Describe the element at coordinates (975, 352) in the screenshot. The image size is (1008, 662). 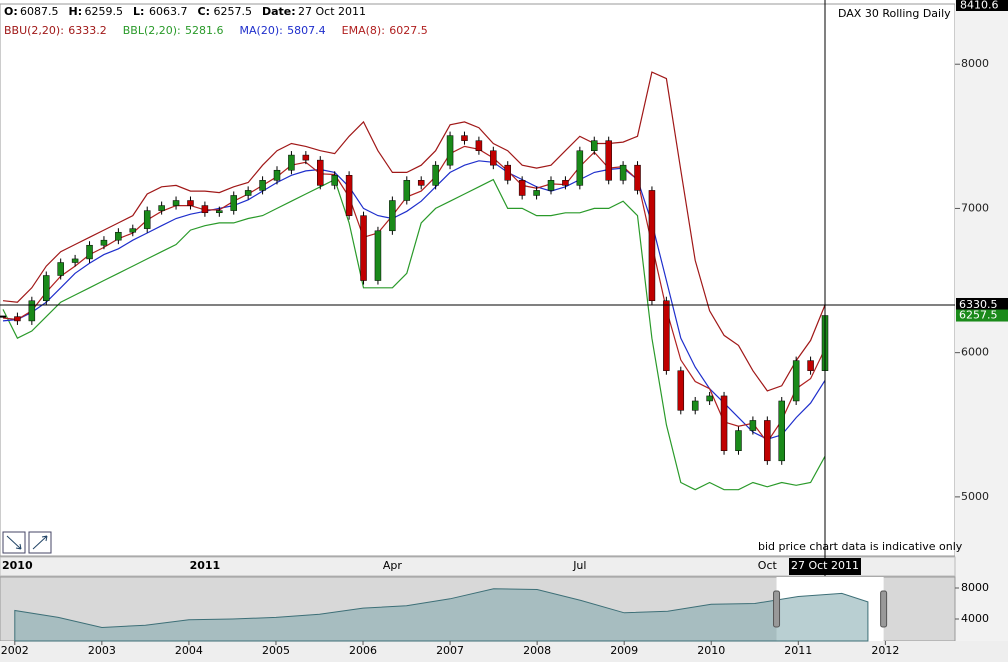
I see `y-tick-label: 6000` at that location.